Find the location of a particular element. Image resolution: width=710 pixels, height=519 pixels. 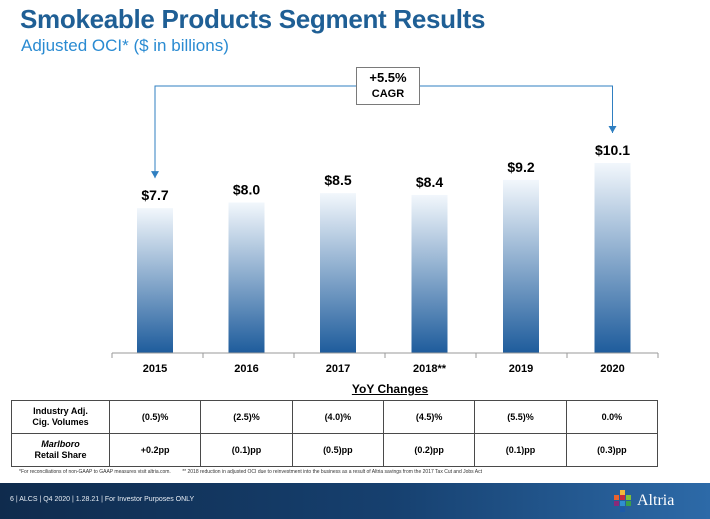

x-tick-label: 2015 is located at coordinates (155, 369).